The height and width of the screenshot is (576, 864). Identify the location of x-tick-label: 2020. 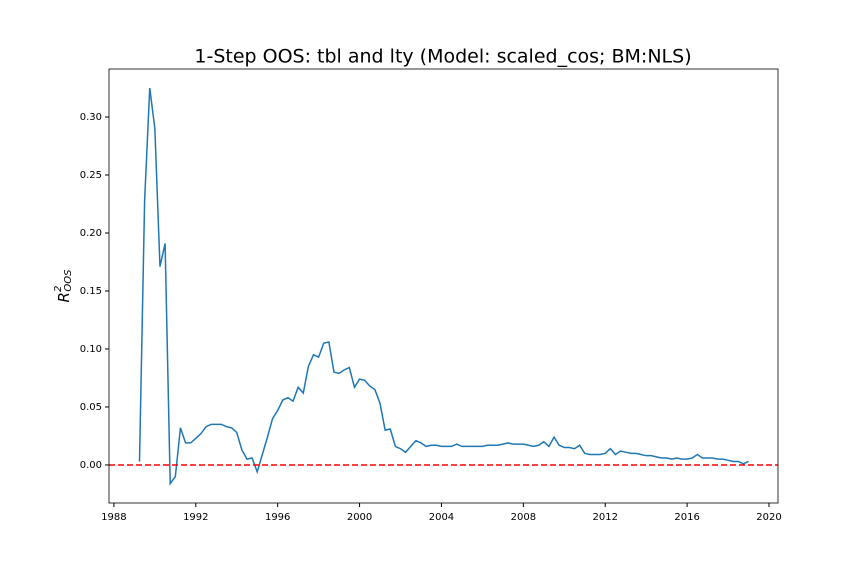
(768, 517).